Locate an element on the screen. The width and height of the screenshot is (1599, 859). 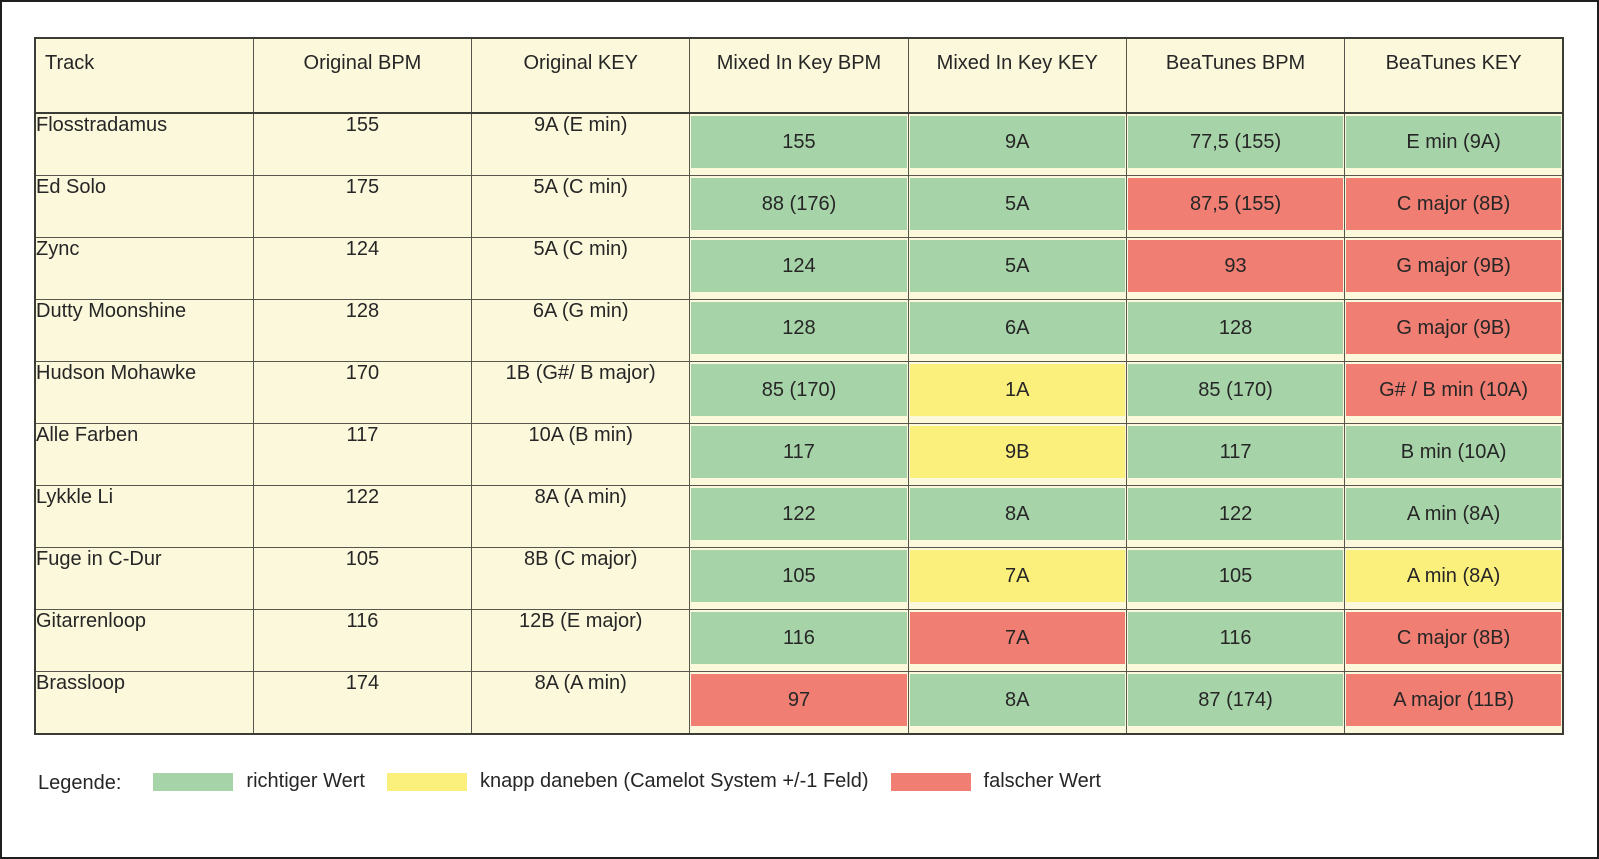
legend-label: knapp daneben (Camelot System +/-1 Feld) is located at coordinates (674, 781).